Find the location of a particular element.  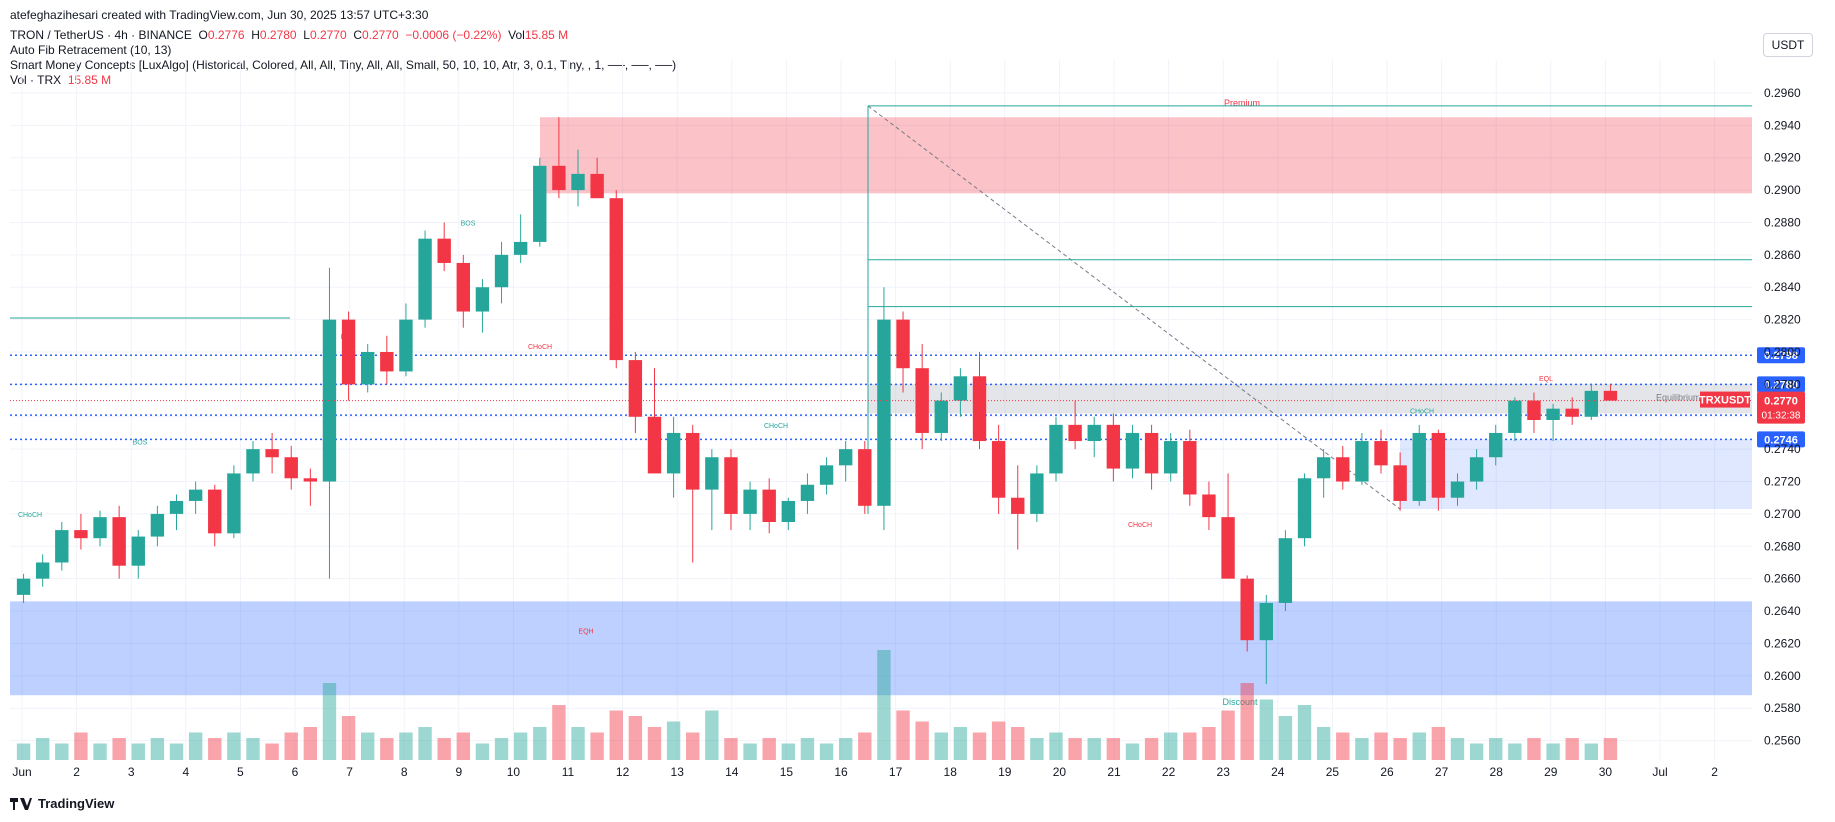

x-tick-label: 10 is located at coordinates (514, 772).